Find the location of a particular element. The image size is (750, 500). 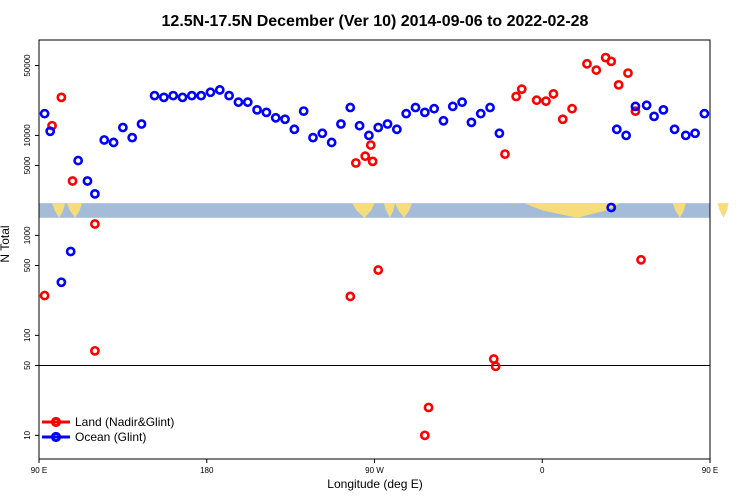

land-africa is located at coordinates (572, 210).